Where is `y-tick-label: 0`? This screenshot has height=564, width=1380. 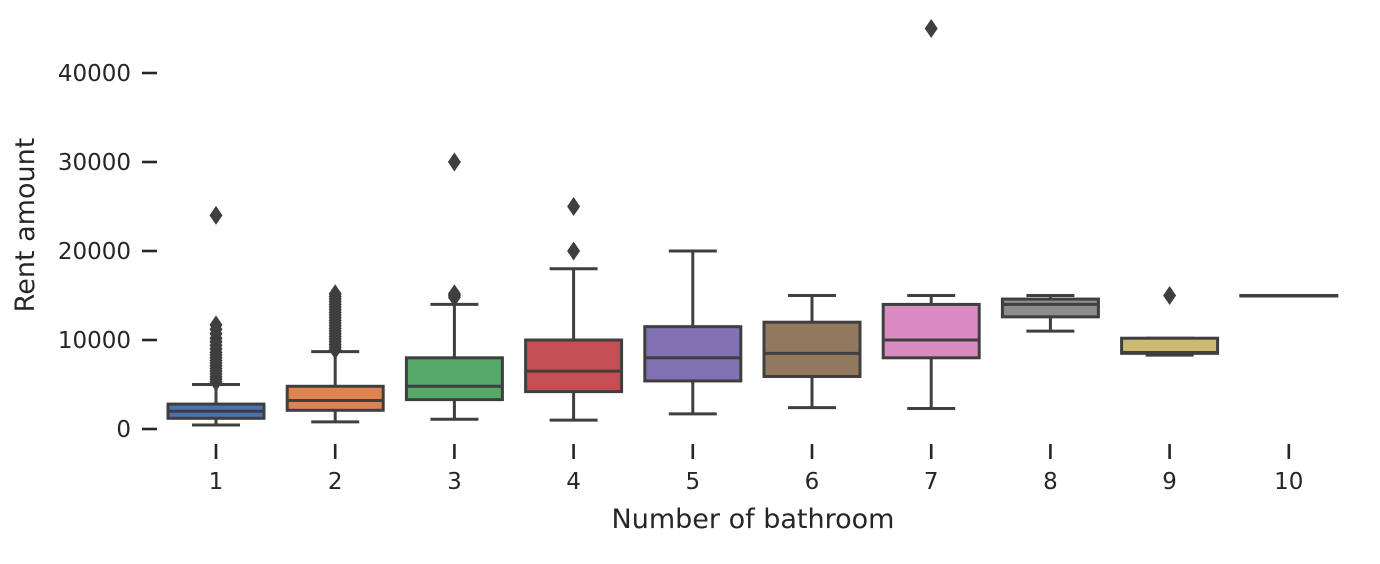
y-tick-label: 0 is located at coordinates (123, 430).